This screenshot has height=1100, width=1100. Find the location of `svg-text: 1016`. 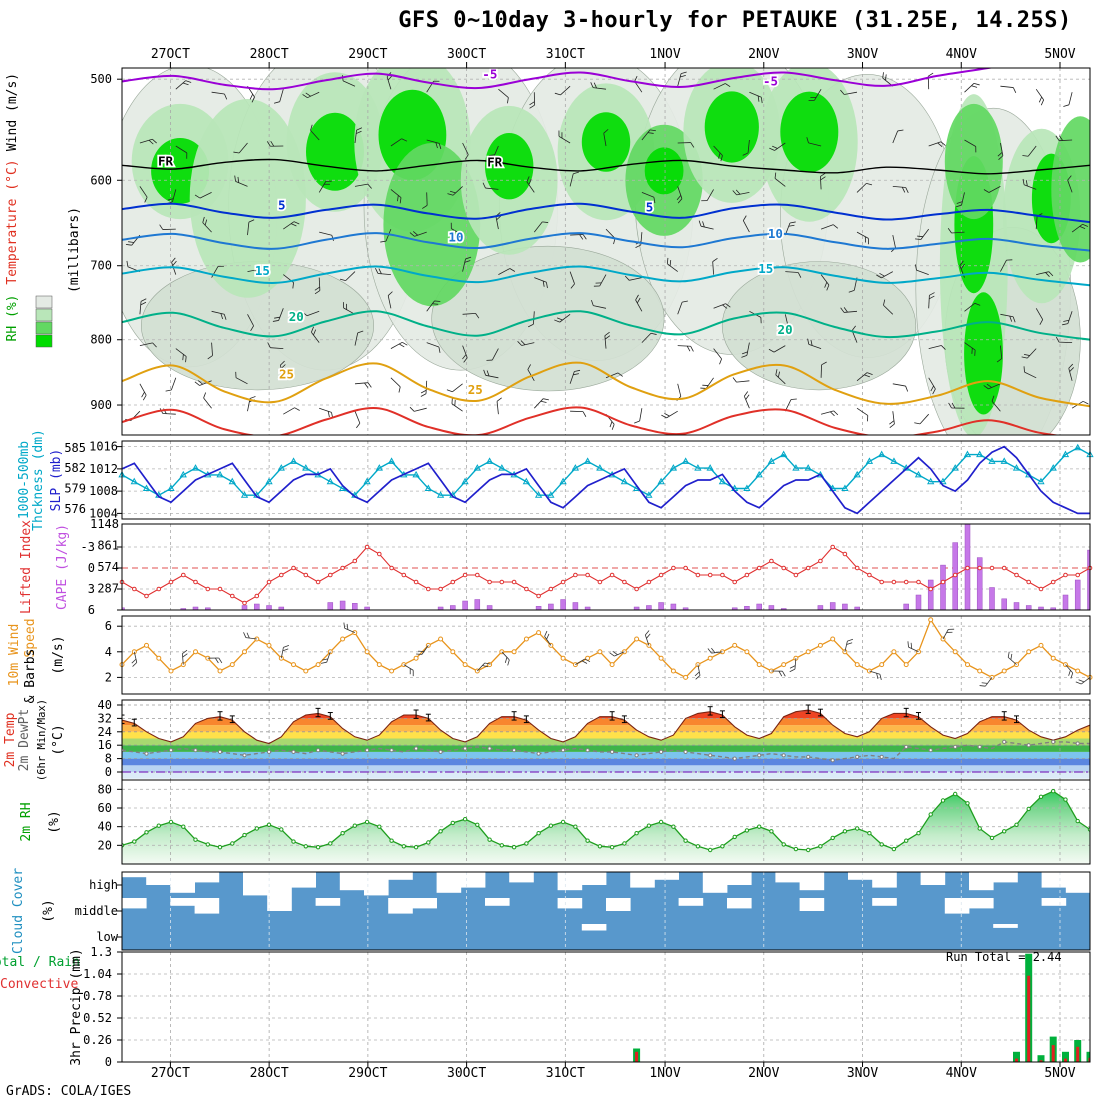

svg-text: 1016 is located at coordinates (103, 447).